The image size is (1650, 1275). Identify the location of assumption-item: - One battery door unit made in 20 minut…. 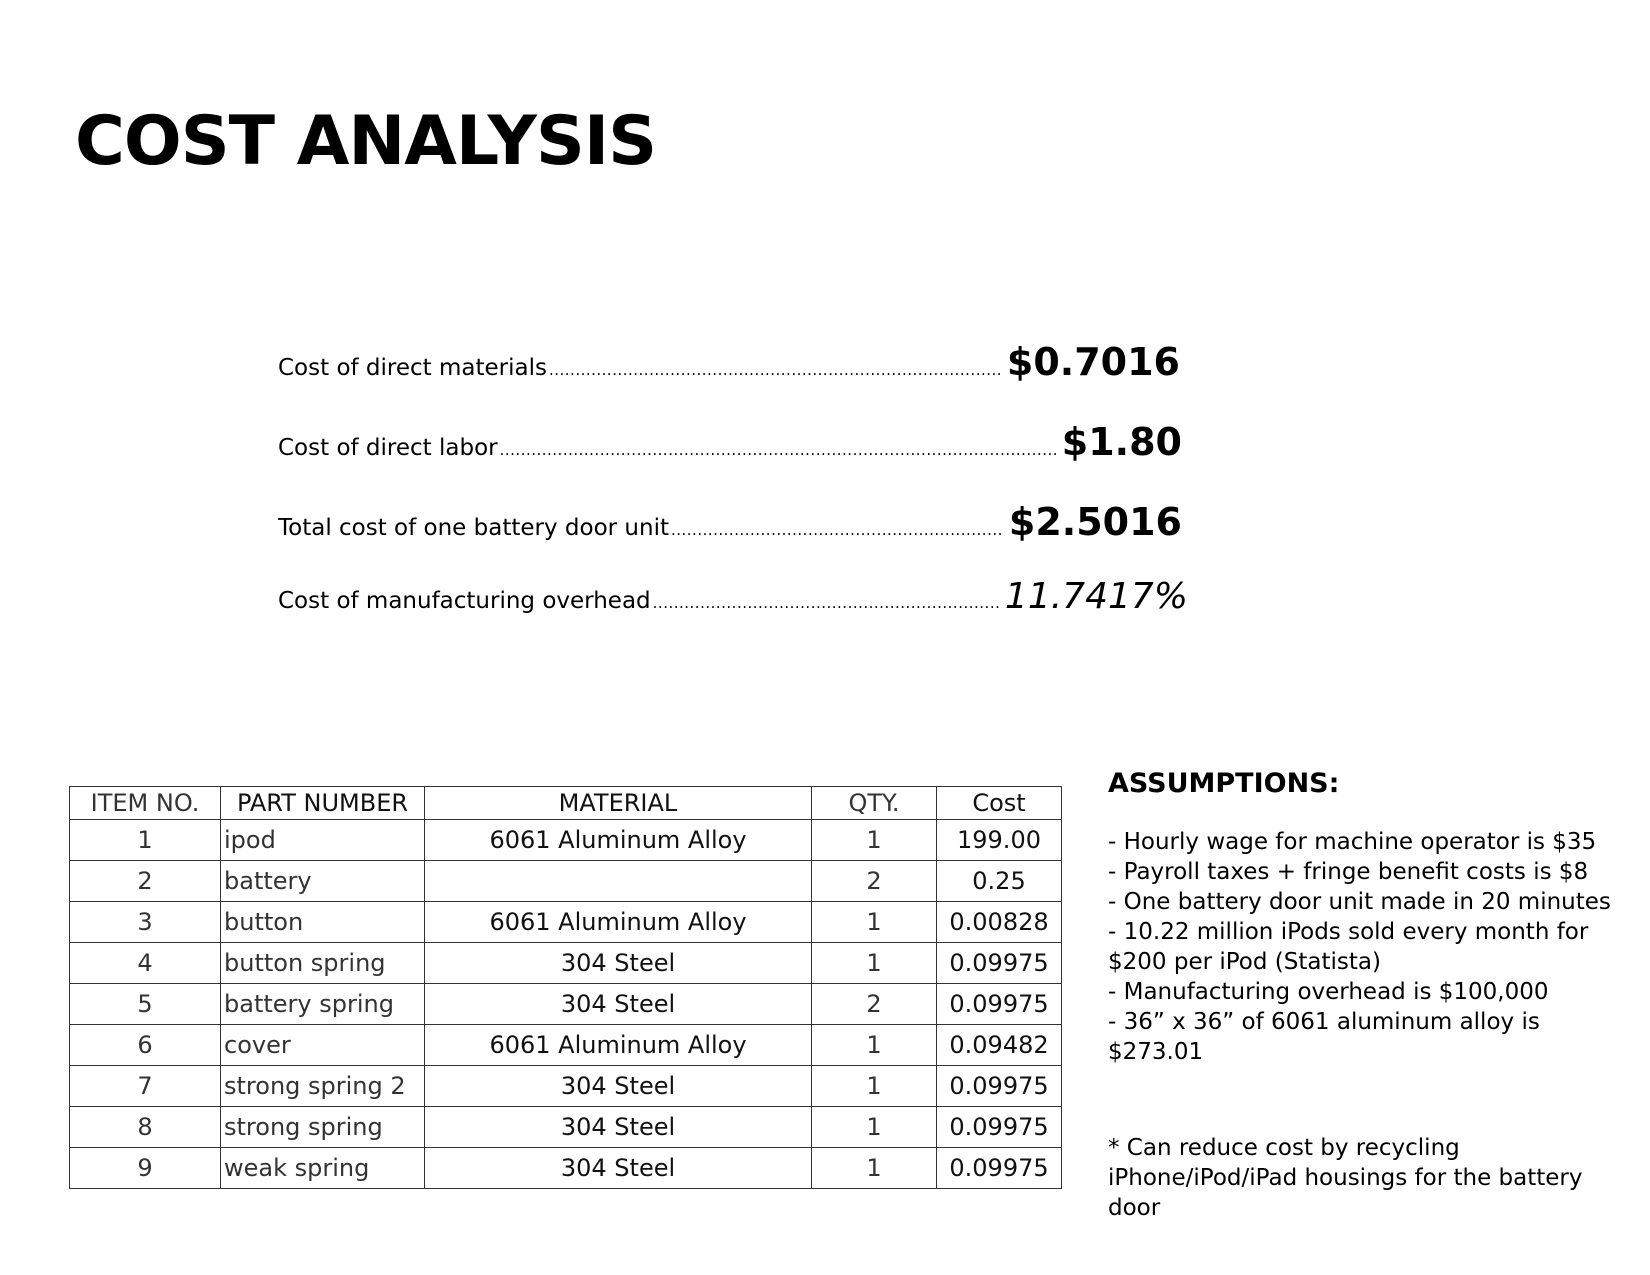
(1359, 902).